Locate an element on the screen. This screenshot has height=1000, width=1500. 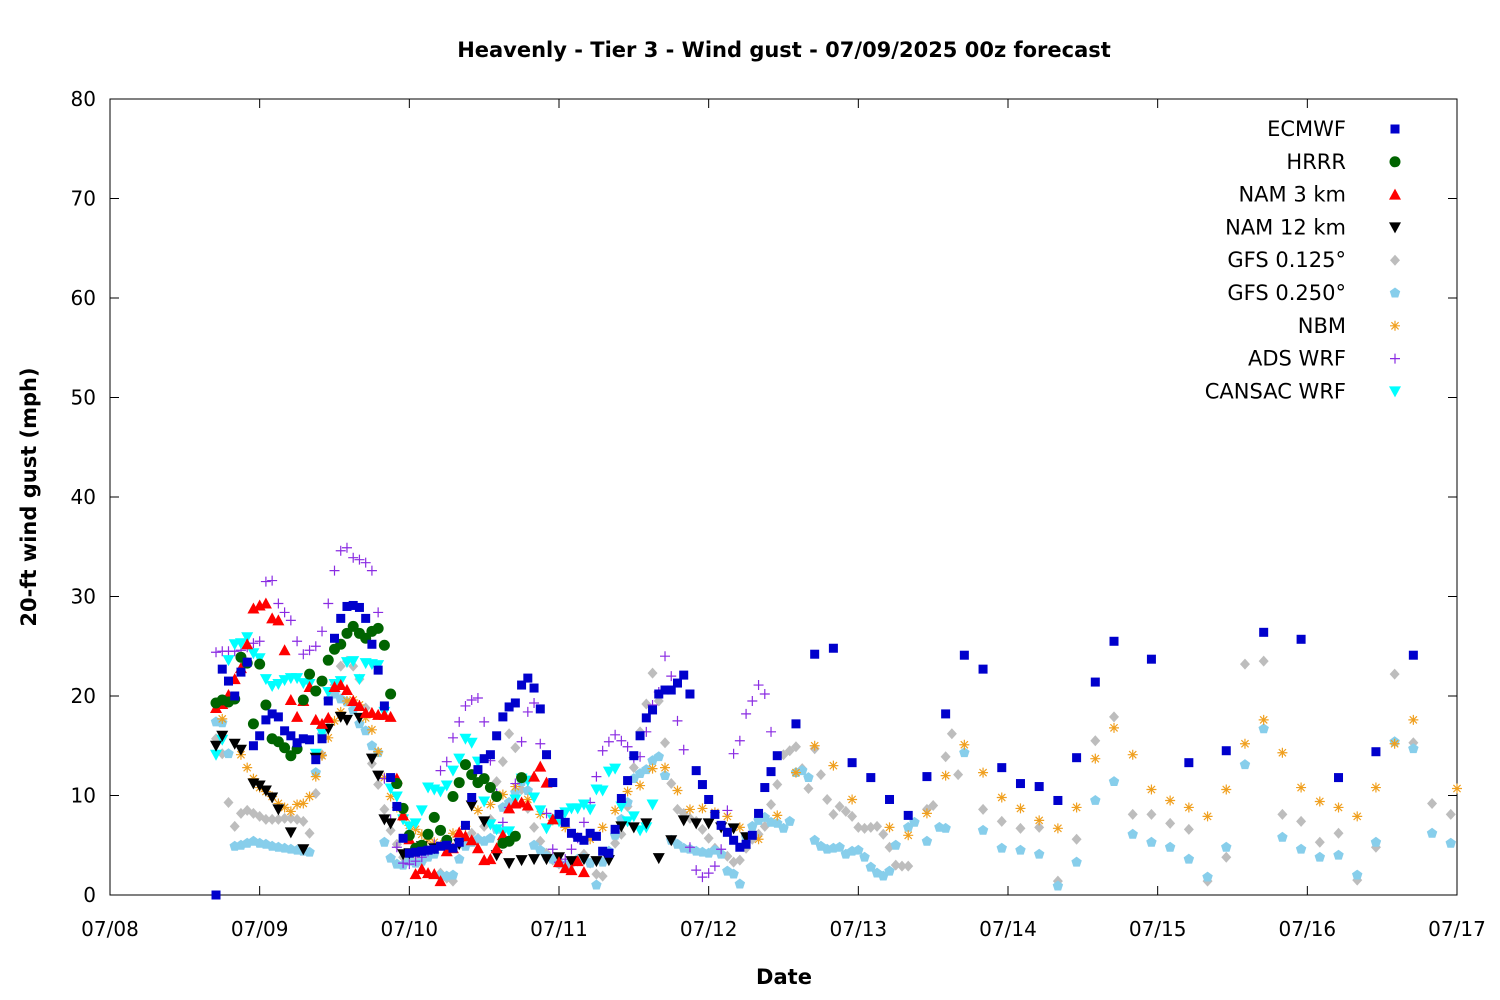
series-hrrr is located at coordinates (369, 737).